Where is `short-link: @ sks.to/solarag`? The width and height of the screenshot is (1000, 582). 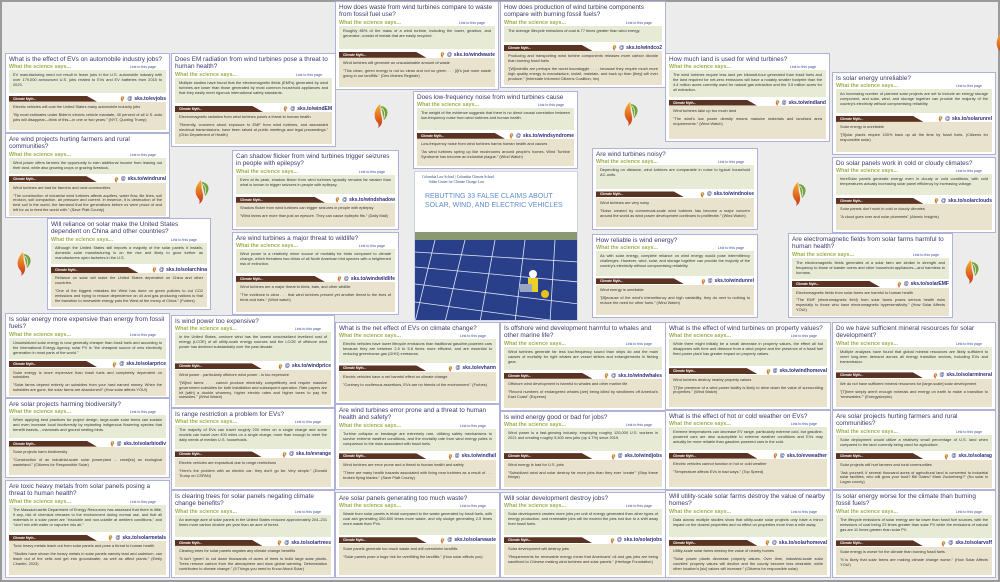 short-link: @ sks.to/solarag is located at coordinates (968, 456).